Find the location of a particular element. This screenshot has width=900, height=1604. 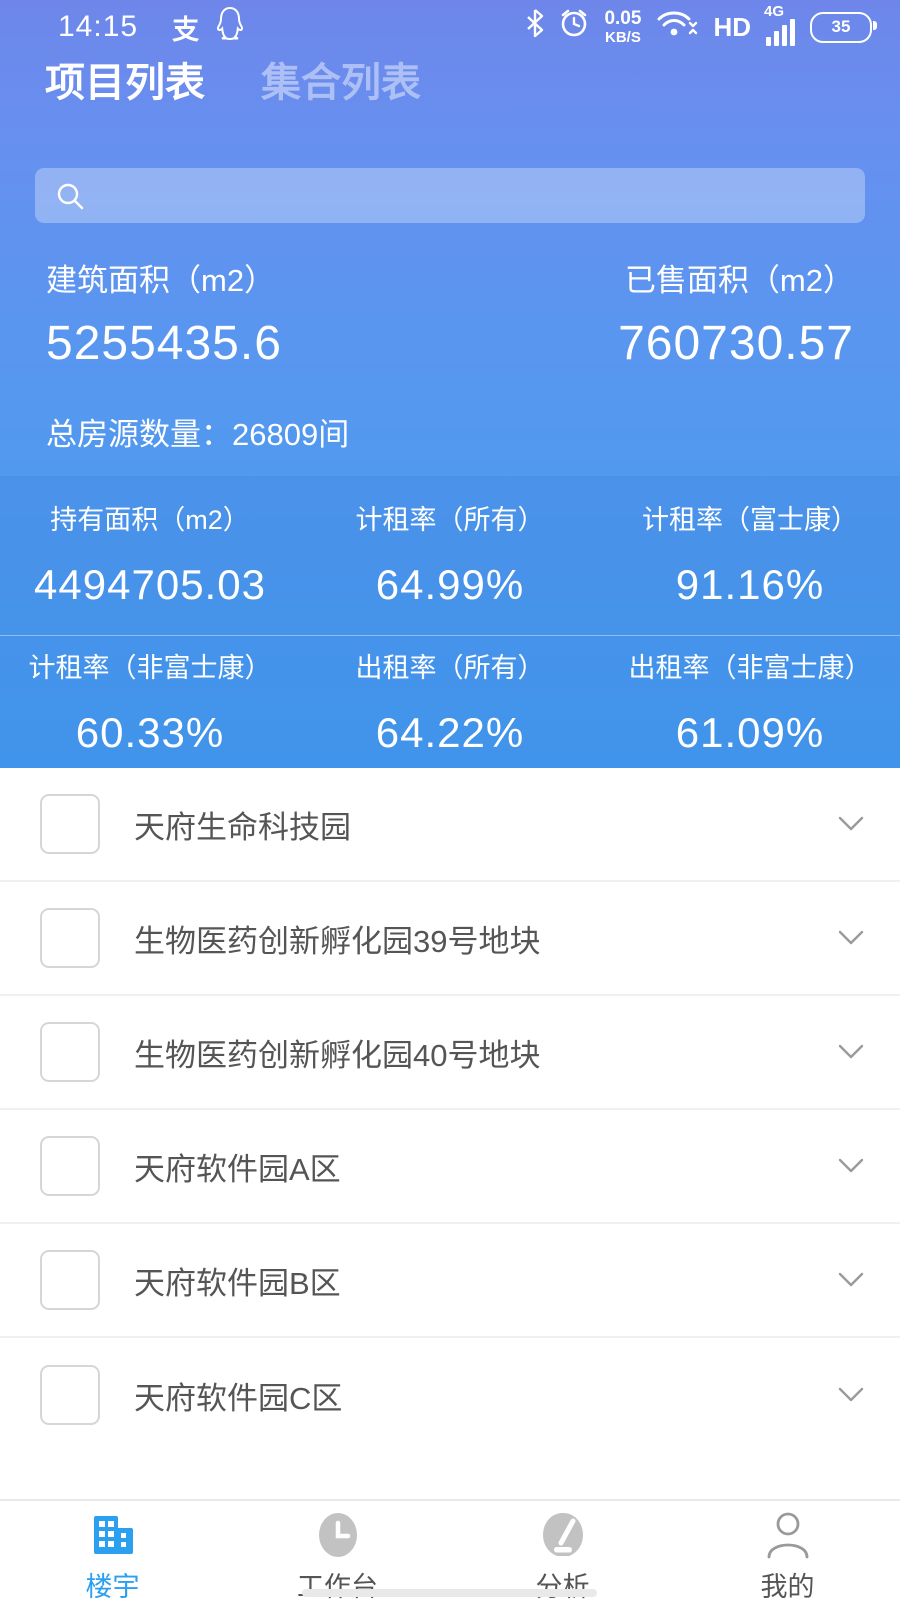

metrics-divider is located at coordinates (450, 635).